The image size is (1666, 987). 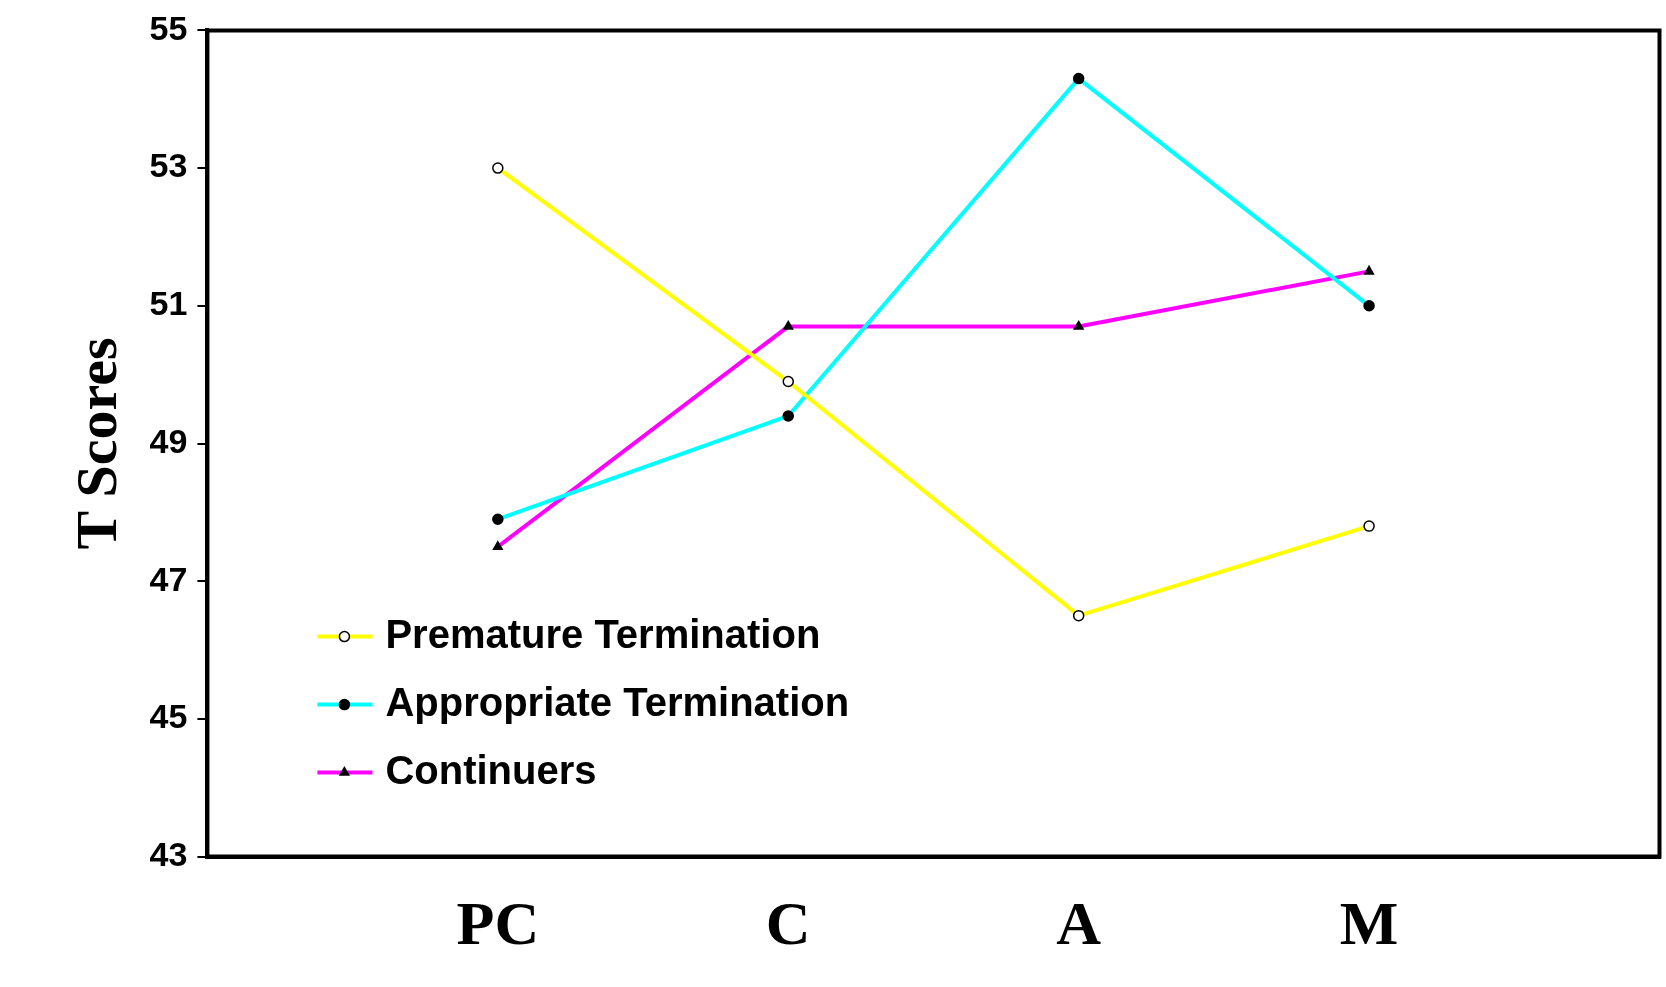 What do you see at coordinates (1369, 922) in the screenshot?
I see `x-tick-label: M` at bounding box center [1369, 922].